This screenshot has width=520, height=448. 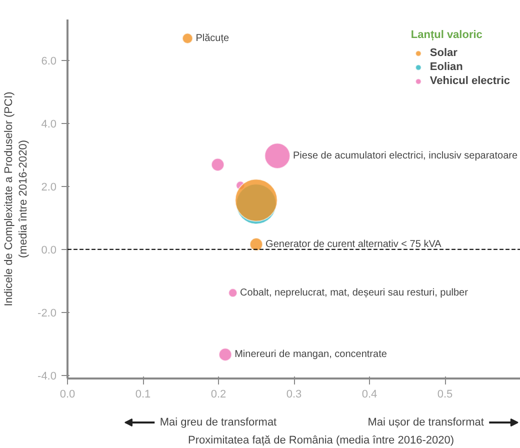 I want to click on annotation: Piese de acumulatori electrici, inclusiv separatoare, so click(x=405, y=156).